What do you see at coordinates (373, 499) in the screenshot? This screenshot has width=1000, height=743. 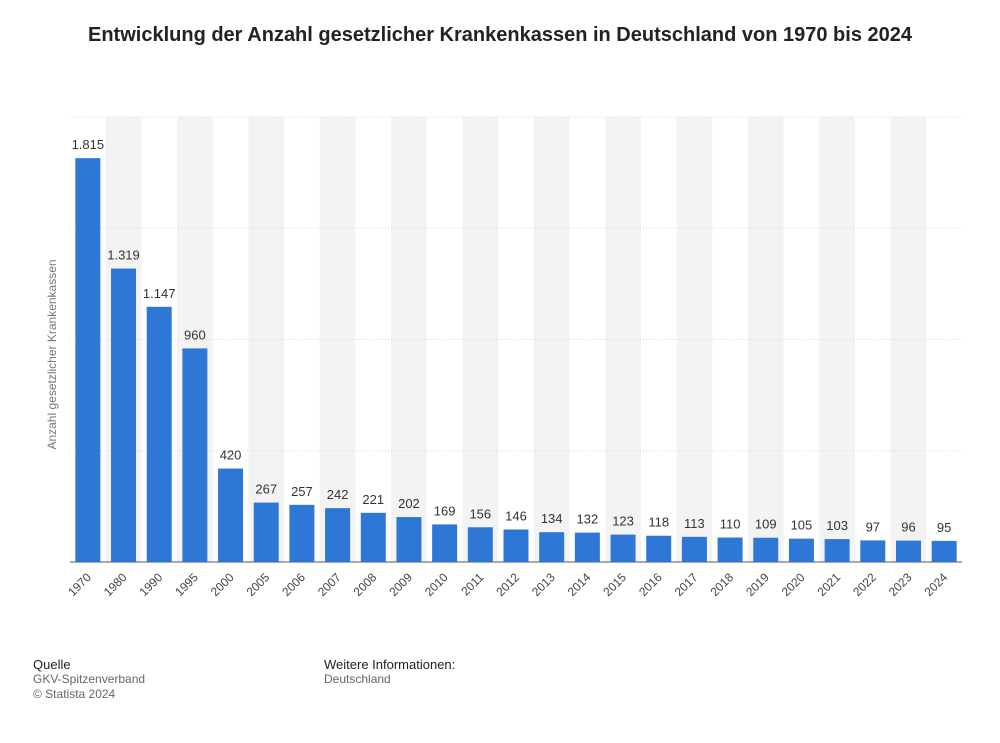 I see `value-label-2008: 221` at bounding box center [373, 499].